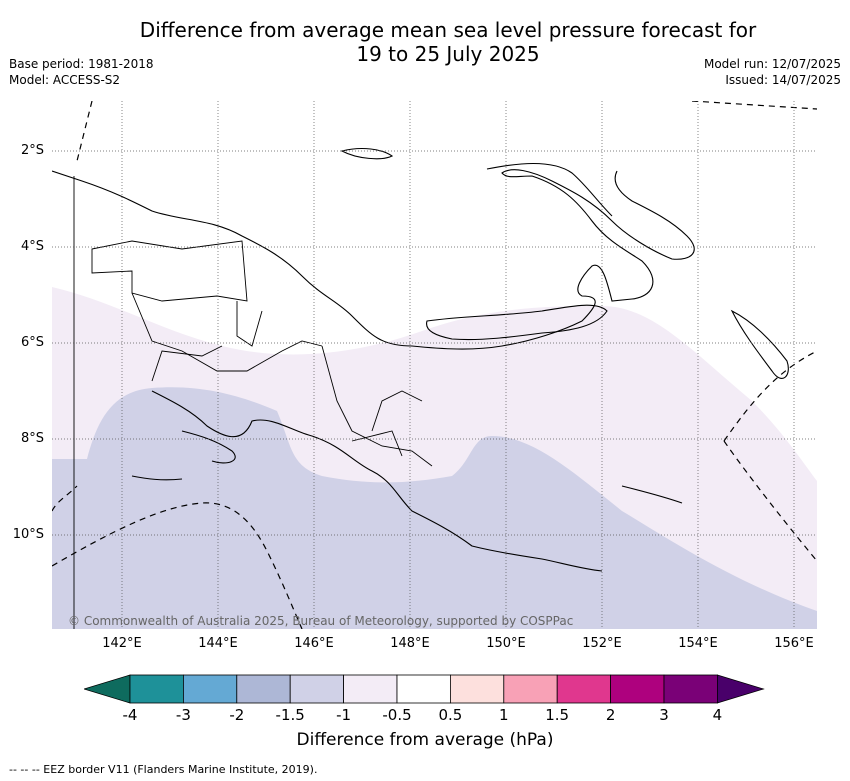  I want to click on lat-label-6s: 6°S, so click(32, 342).